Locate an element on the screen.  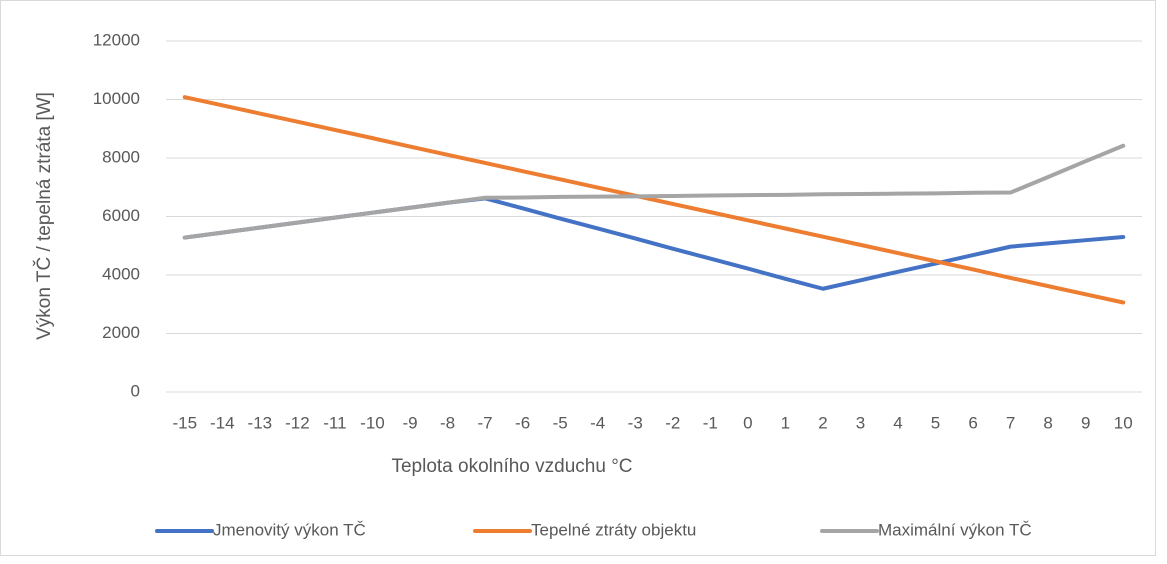
x-tick-label: 1 is located at coordinates (785, 422).